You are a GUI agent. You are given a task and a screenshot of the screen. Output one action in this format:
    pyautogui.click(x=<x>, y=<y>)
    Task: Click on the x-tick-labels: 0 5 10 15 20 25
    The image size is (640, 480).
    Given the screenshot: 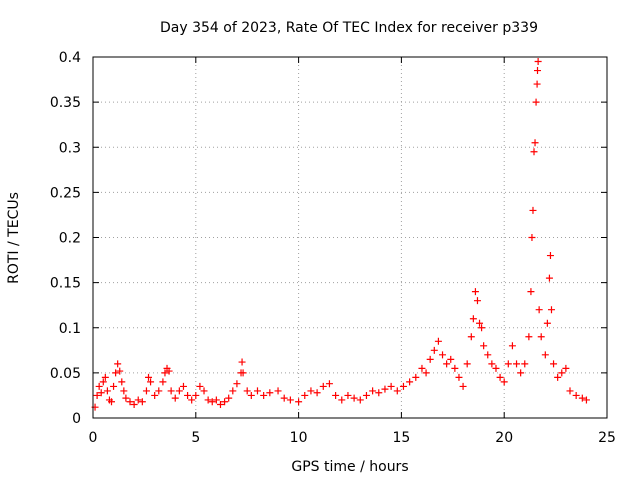 What is the action you would take?
    pyautogui.click(x=352, y=438)
    